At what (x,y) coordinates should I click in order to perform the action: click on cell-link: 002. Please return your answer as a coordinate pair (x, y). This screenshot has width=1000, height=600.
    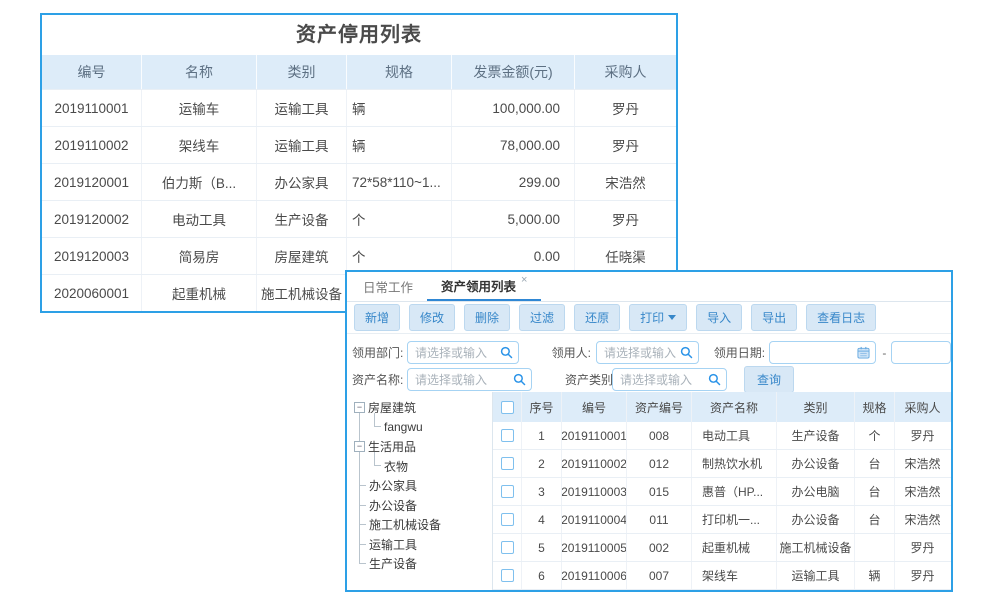
    Looking at the image, I should click on (659, 547).